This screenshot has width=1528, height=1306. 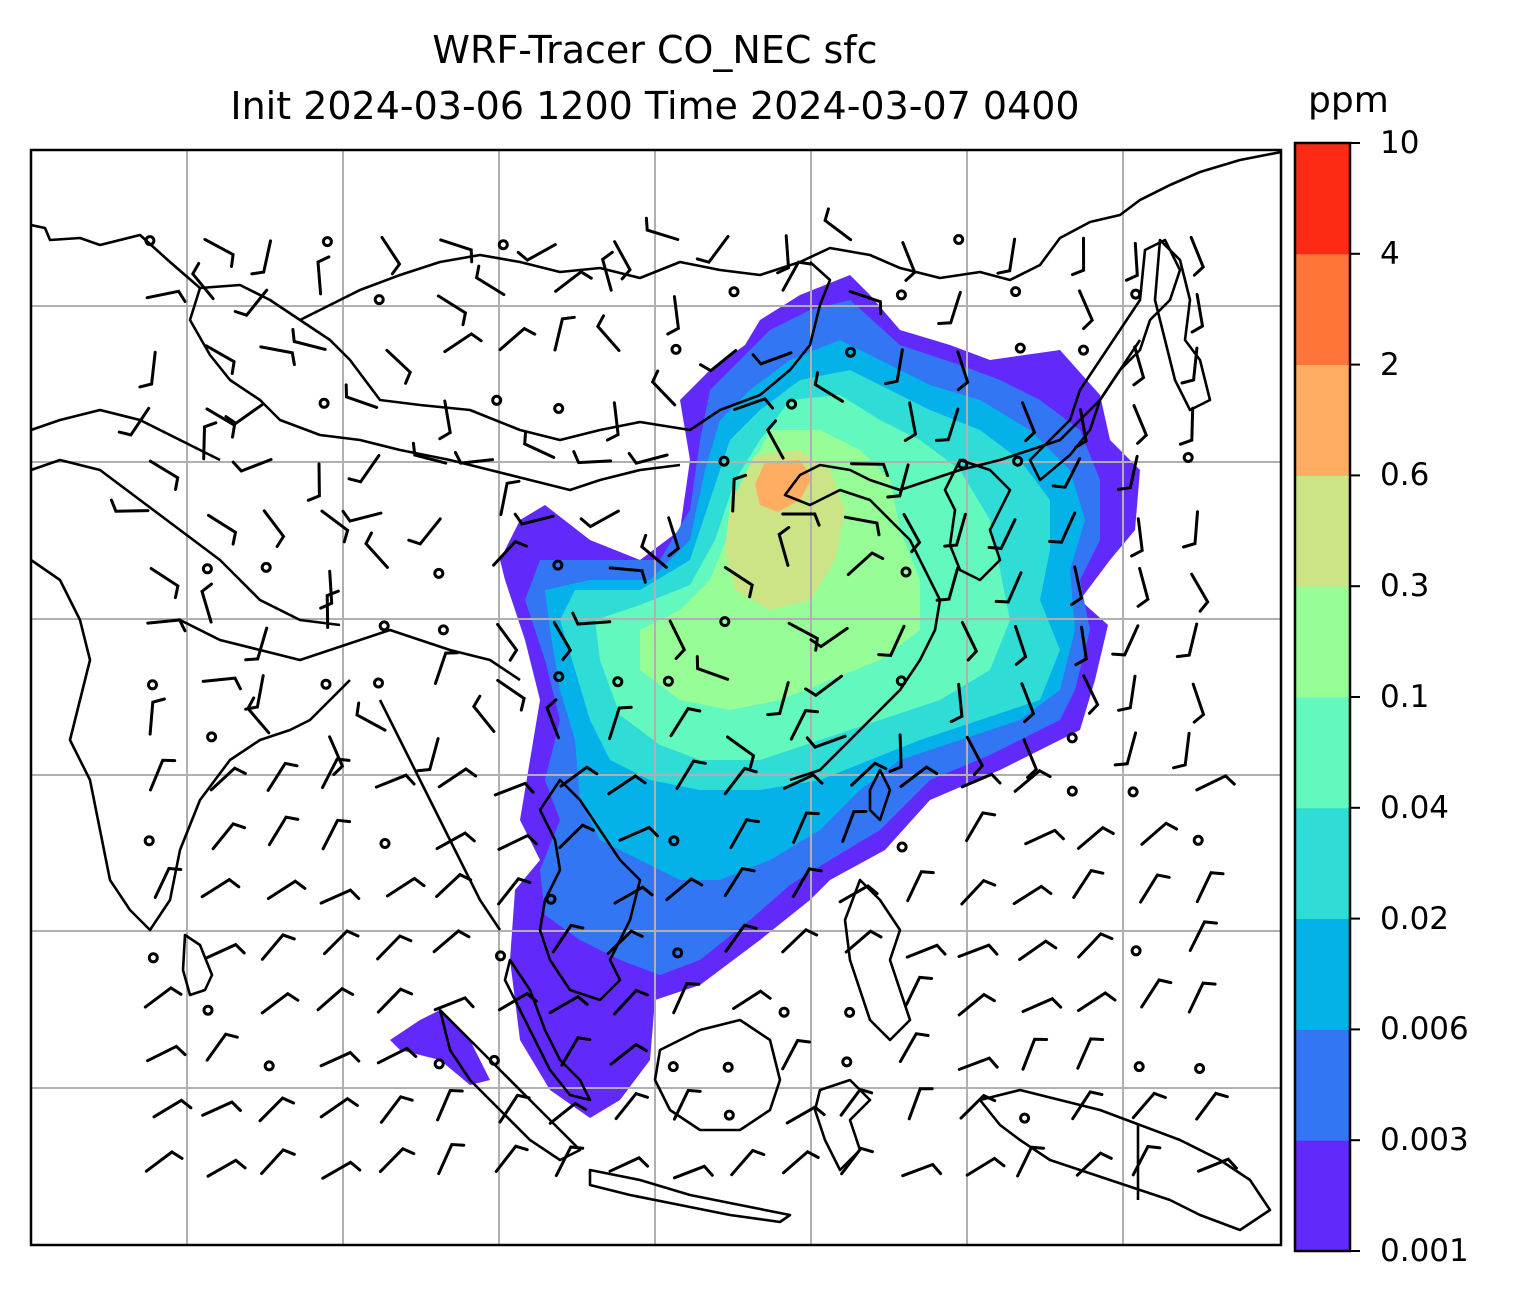 What do you see at coordinates (565, 351) in the screenshot?
I see `border-mongolia` at bounding box center [565, 351].